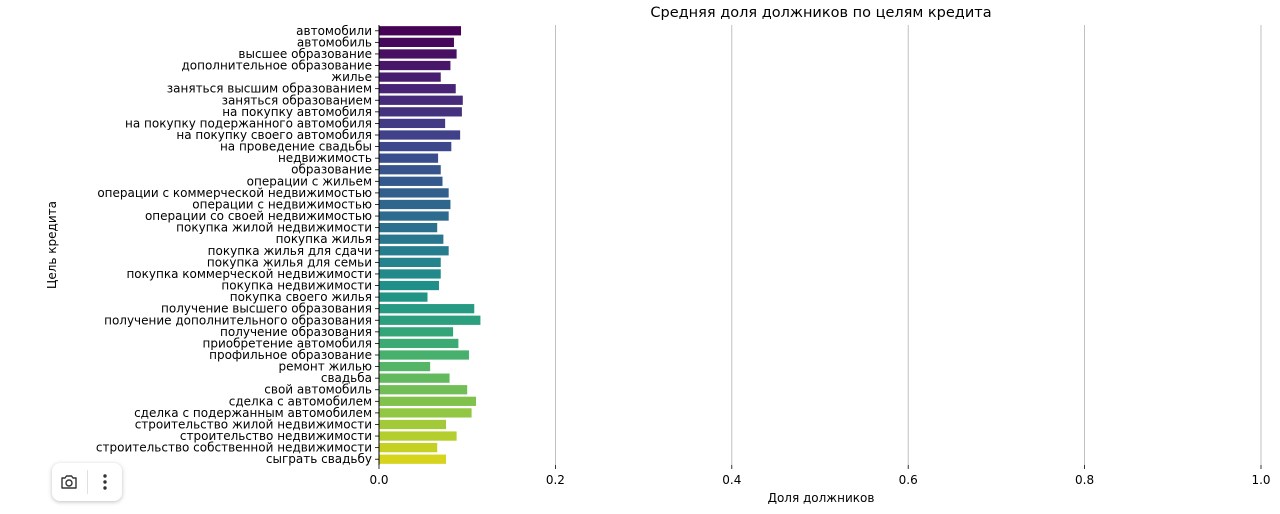 This screenshot has height=514, width=1280. I want to click on y-tick-label: приобретение автомобиля, so click(287, 343).